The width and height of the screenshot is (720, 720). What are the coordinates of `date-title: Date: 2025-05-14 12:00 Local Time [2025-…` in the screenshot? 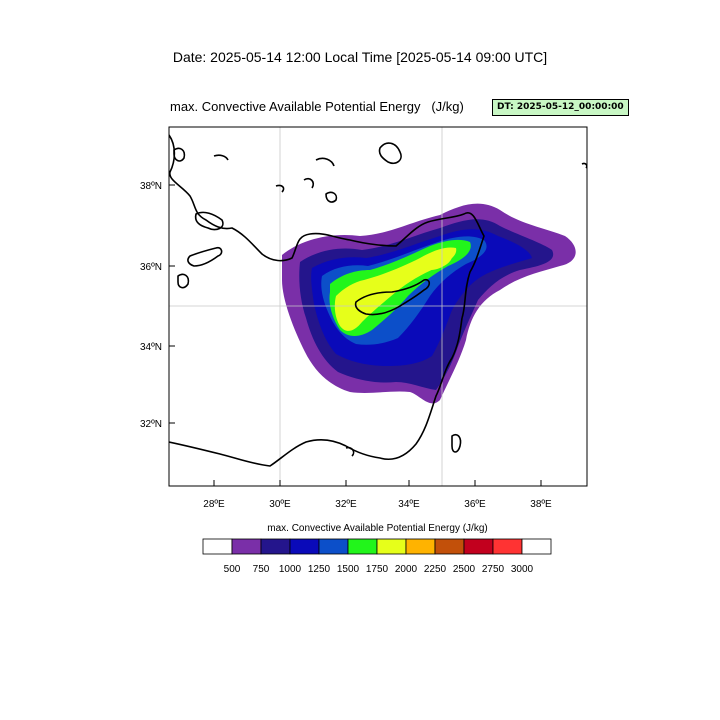 It's located at (360, 57).